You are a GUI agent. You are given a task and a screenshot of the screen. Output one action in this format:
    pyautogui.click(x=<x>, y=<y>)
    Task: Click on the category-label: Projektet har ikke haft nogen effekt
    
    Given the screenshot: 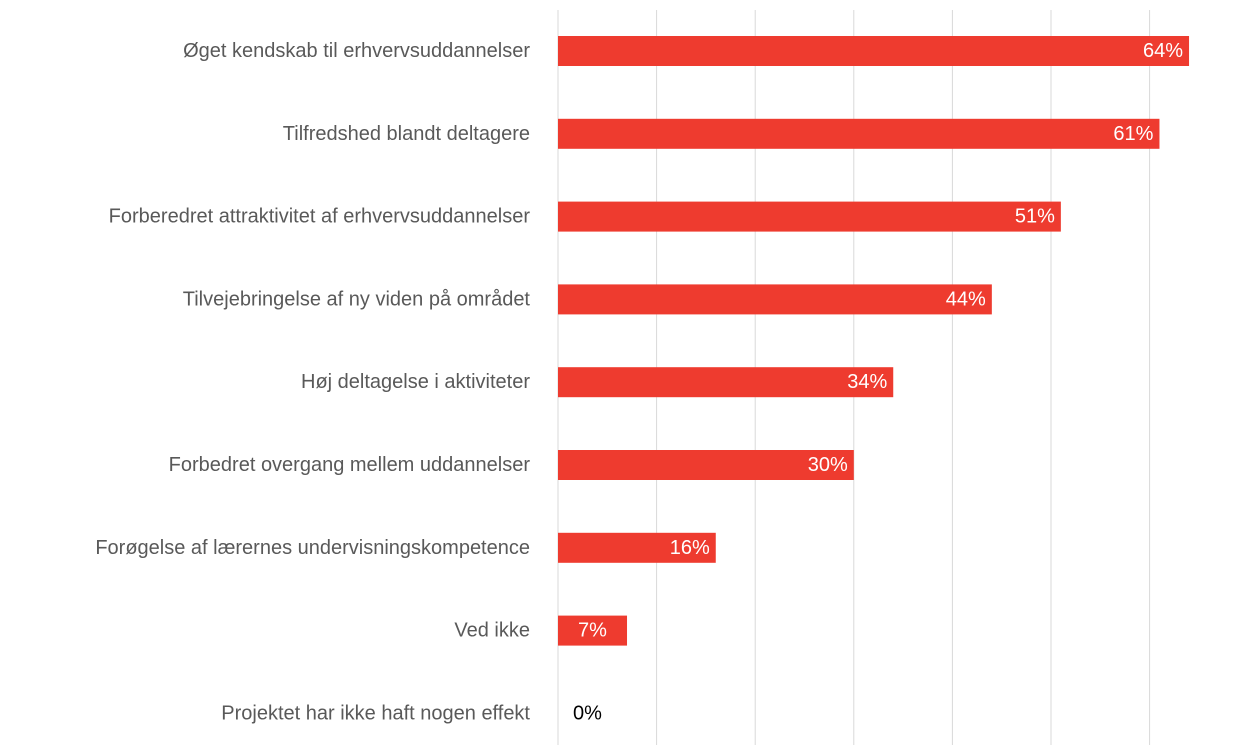 What is the action you would take?
    pyautogui.click(x=375, y=713)
    